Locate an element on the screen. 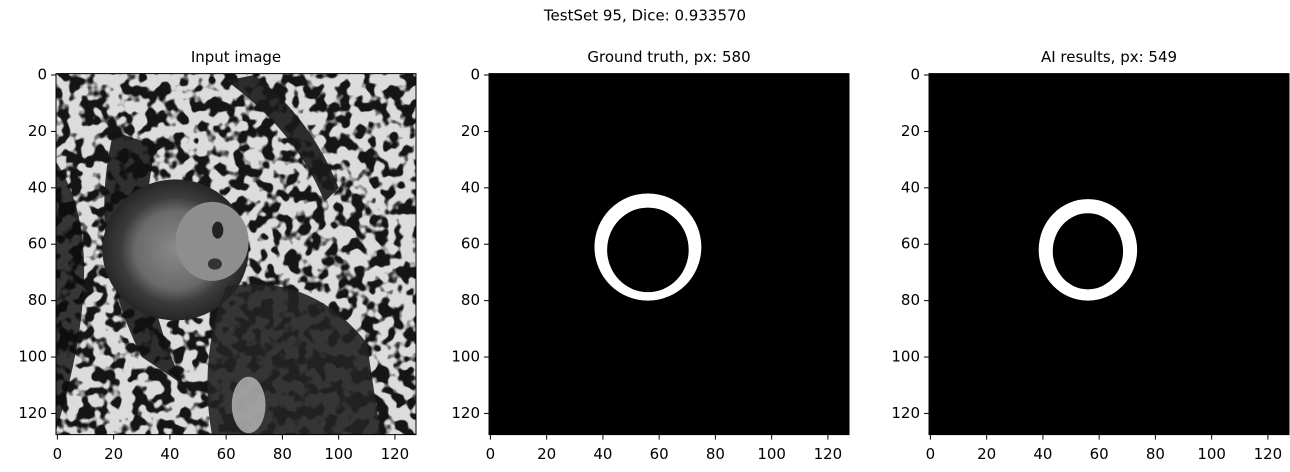 This screenshot has width=1290, height=472. axes-title: Ground truth, px: 580 is located at coordinates (668, 57).